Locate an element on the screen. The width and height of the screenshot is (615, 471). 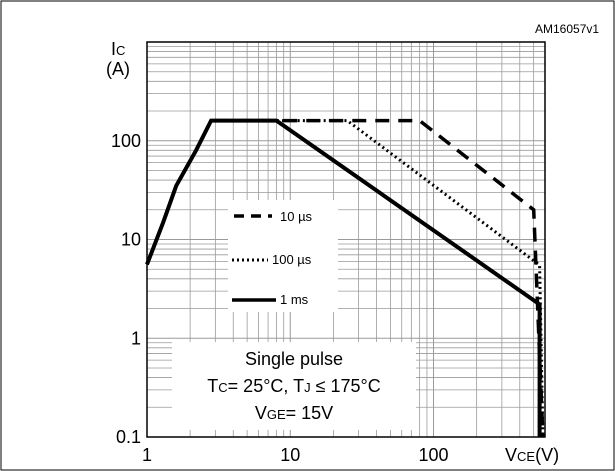
x-axis-label: VCE(V) is located at coordinates (532, 455).